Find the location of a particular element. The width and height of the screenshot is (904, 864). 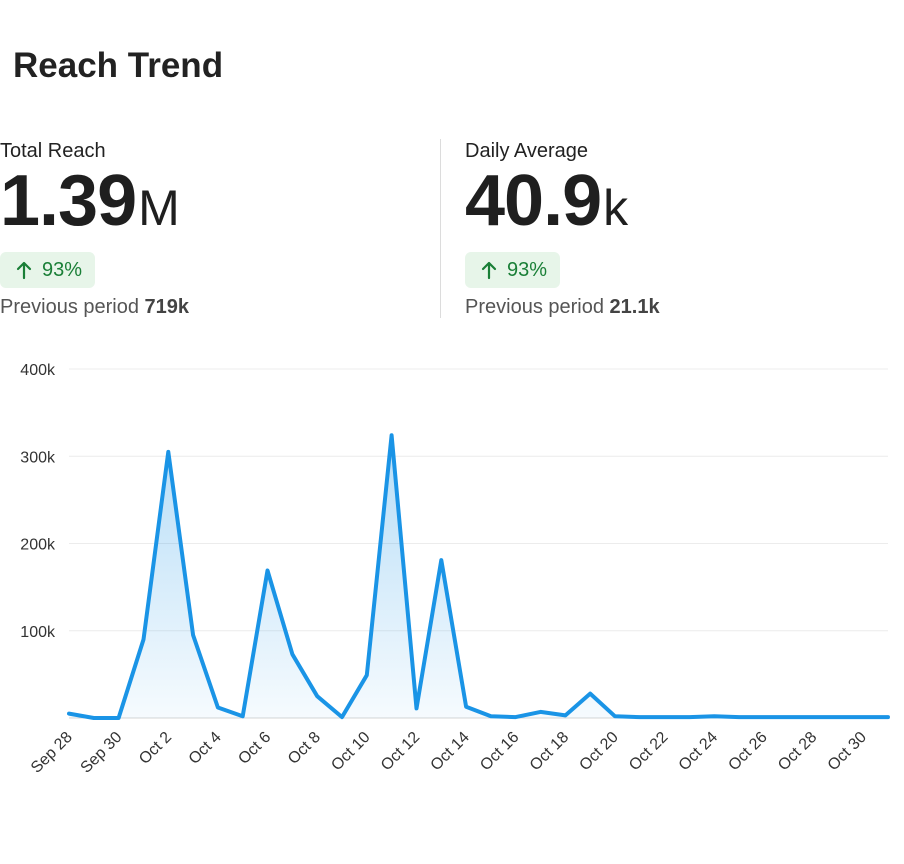

metric-label: Total Reach is located at coordinates (53, 151).